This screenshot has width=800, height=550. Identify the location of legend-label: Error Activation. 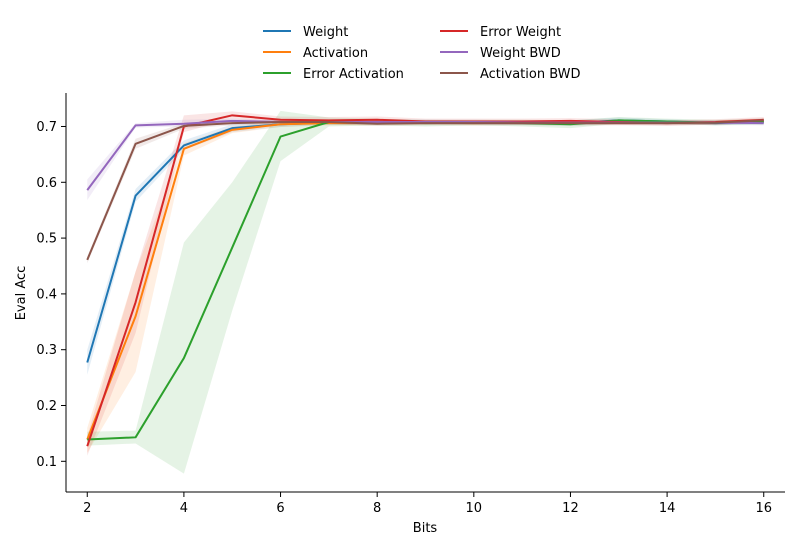
(353, 74).